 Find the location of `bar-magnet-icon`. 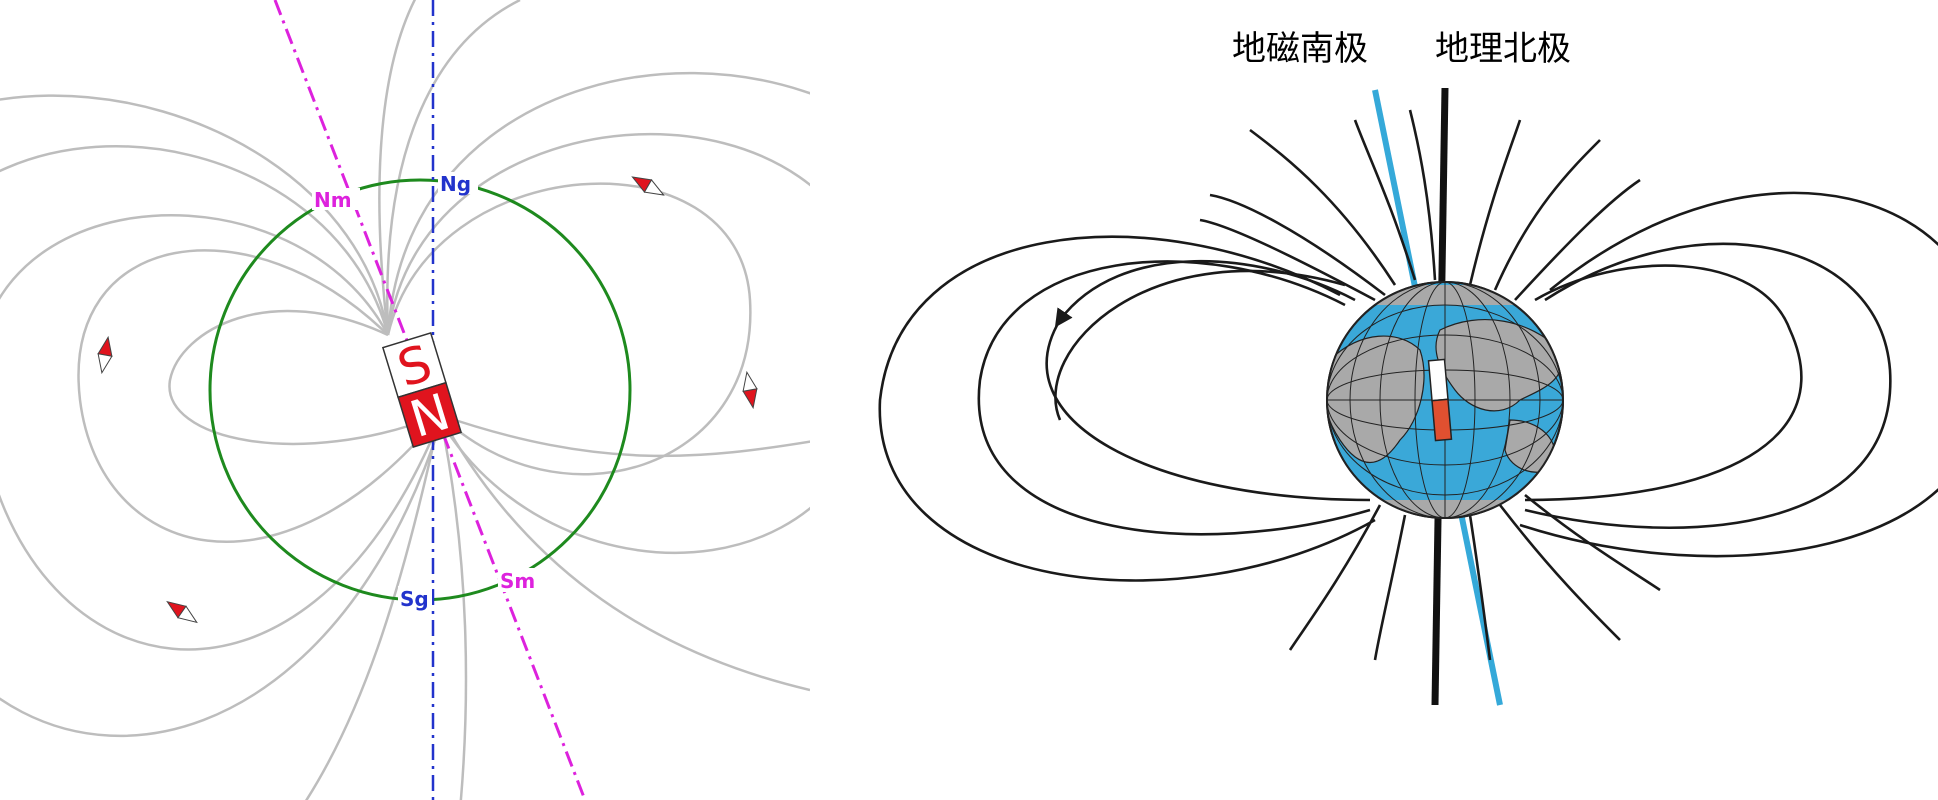

bar-magnet-icon is located at coordinates (1440, 400).